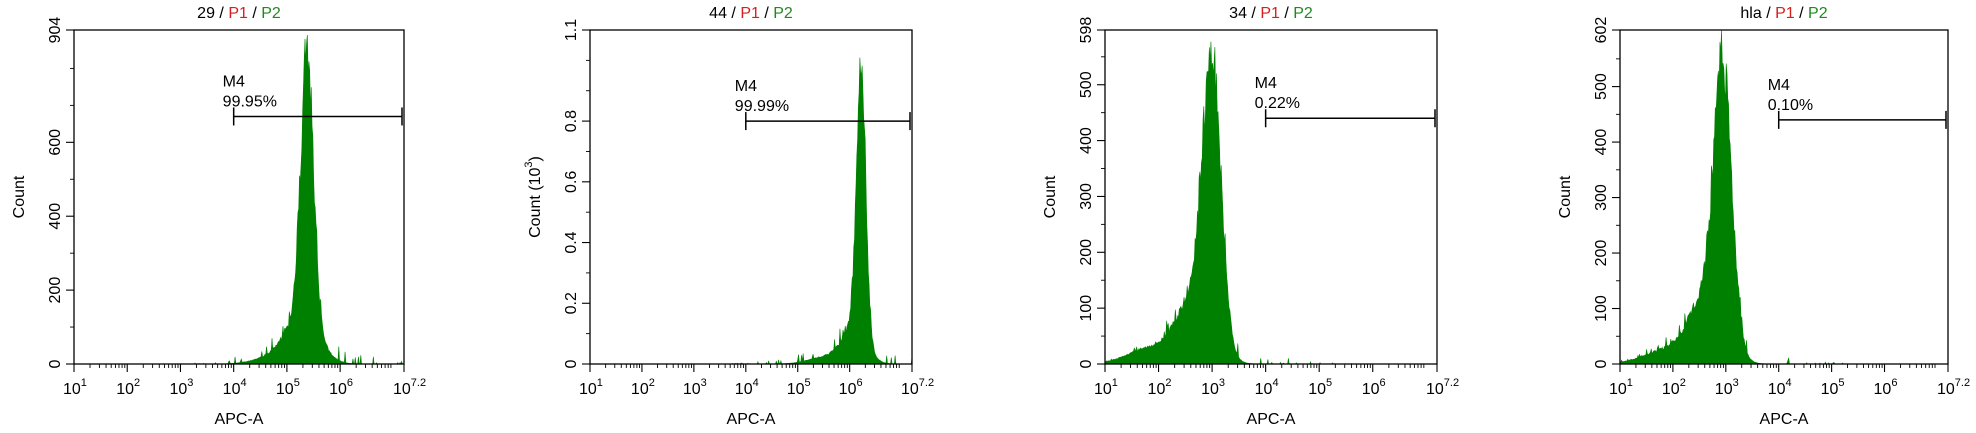 The width and height of the screenshot is (1976, 433). Describe the element at coordinates (1244, 13) in the screenshot. I see `title-sample: 34 /` at that location.